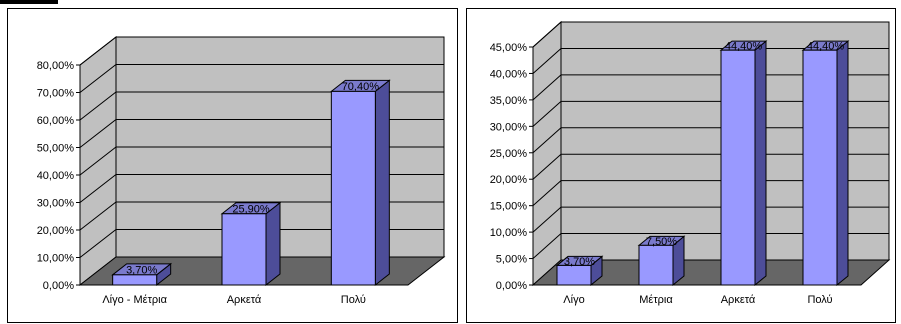 Image resolution: width=901 pixels, height=324 pixels. Describe the element at coordinates (661, 242) in the screenshot. I see `data-label: 7,50%` at that location.